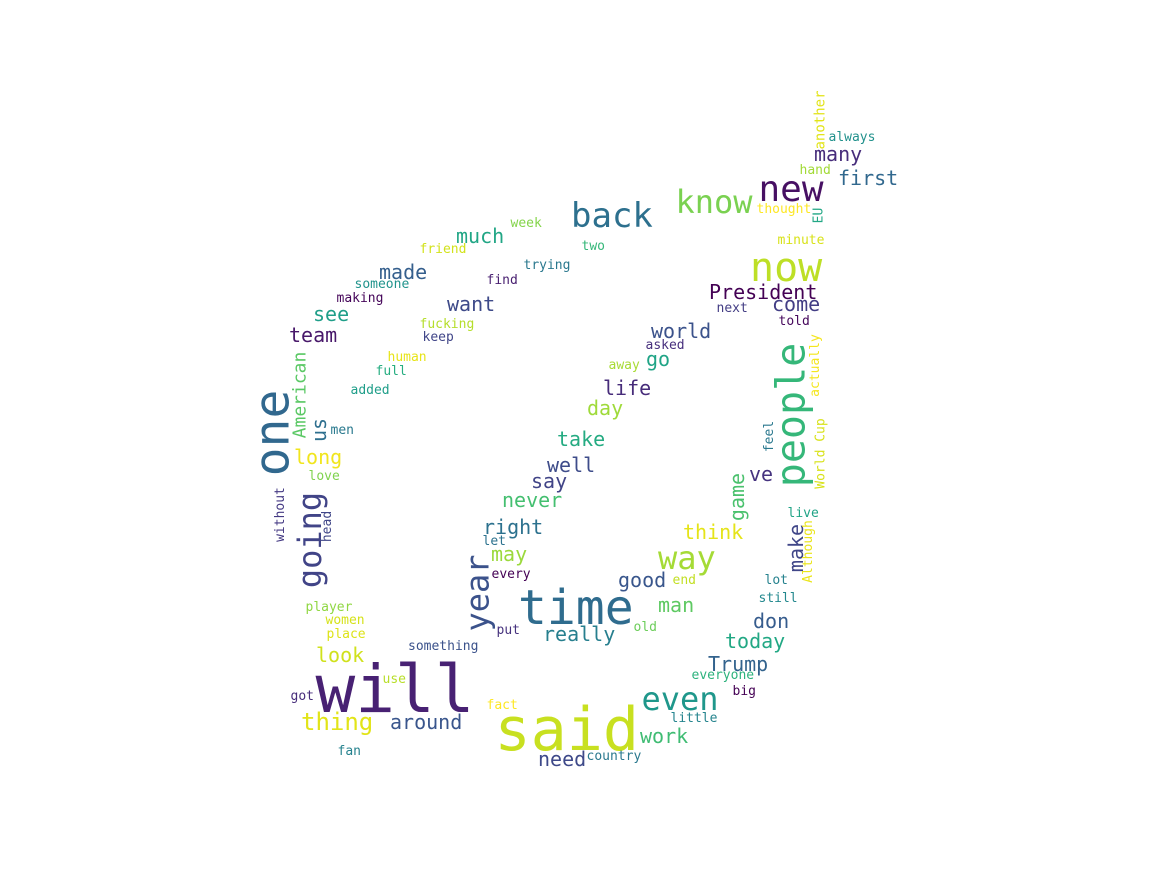 The image size is (1164, 873). Describe the element at coordinates (324, 476) in the screenshot. I see `cloud-word: love` at that location.